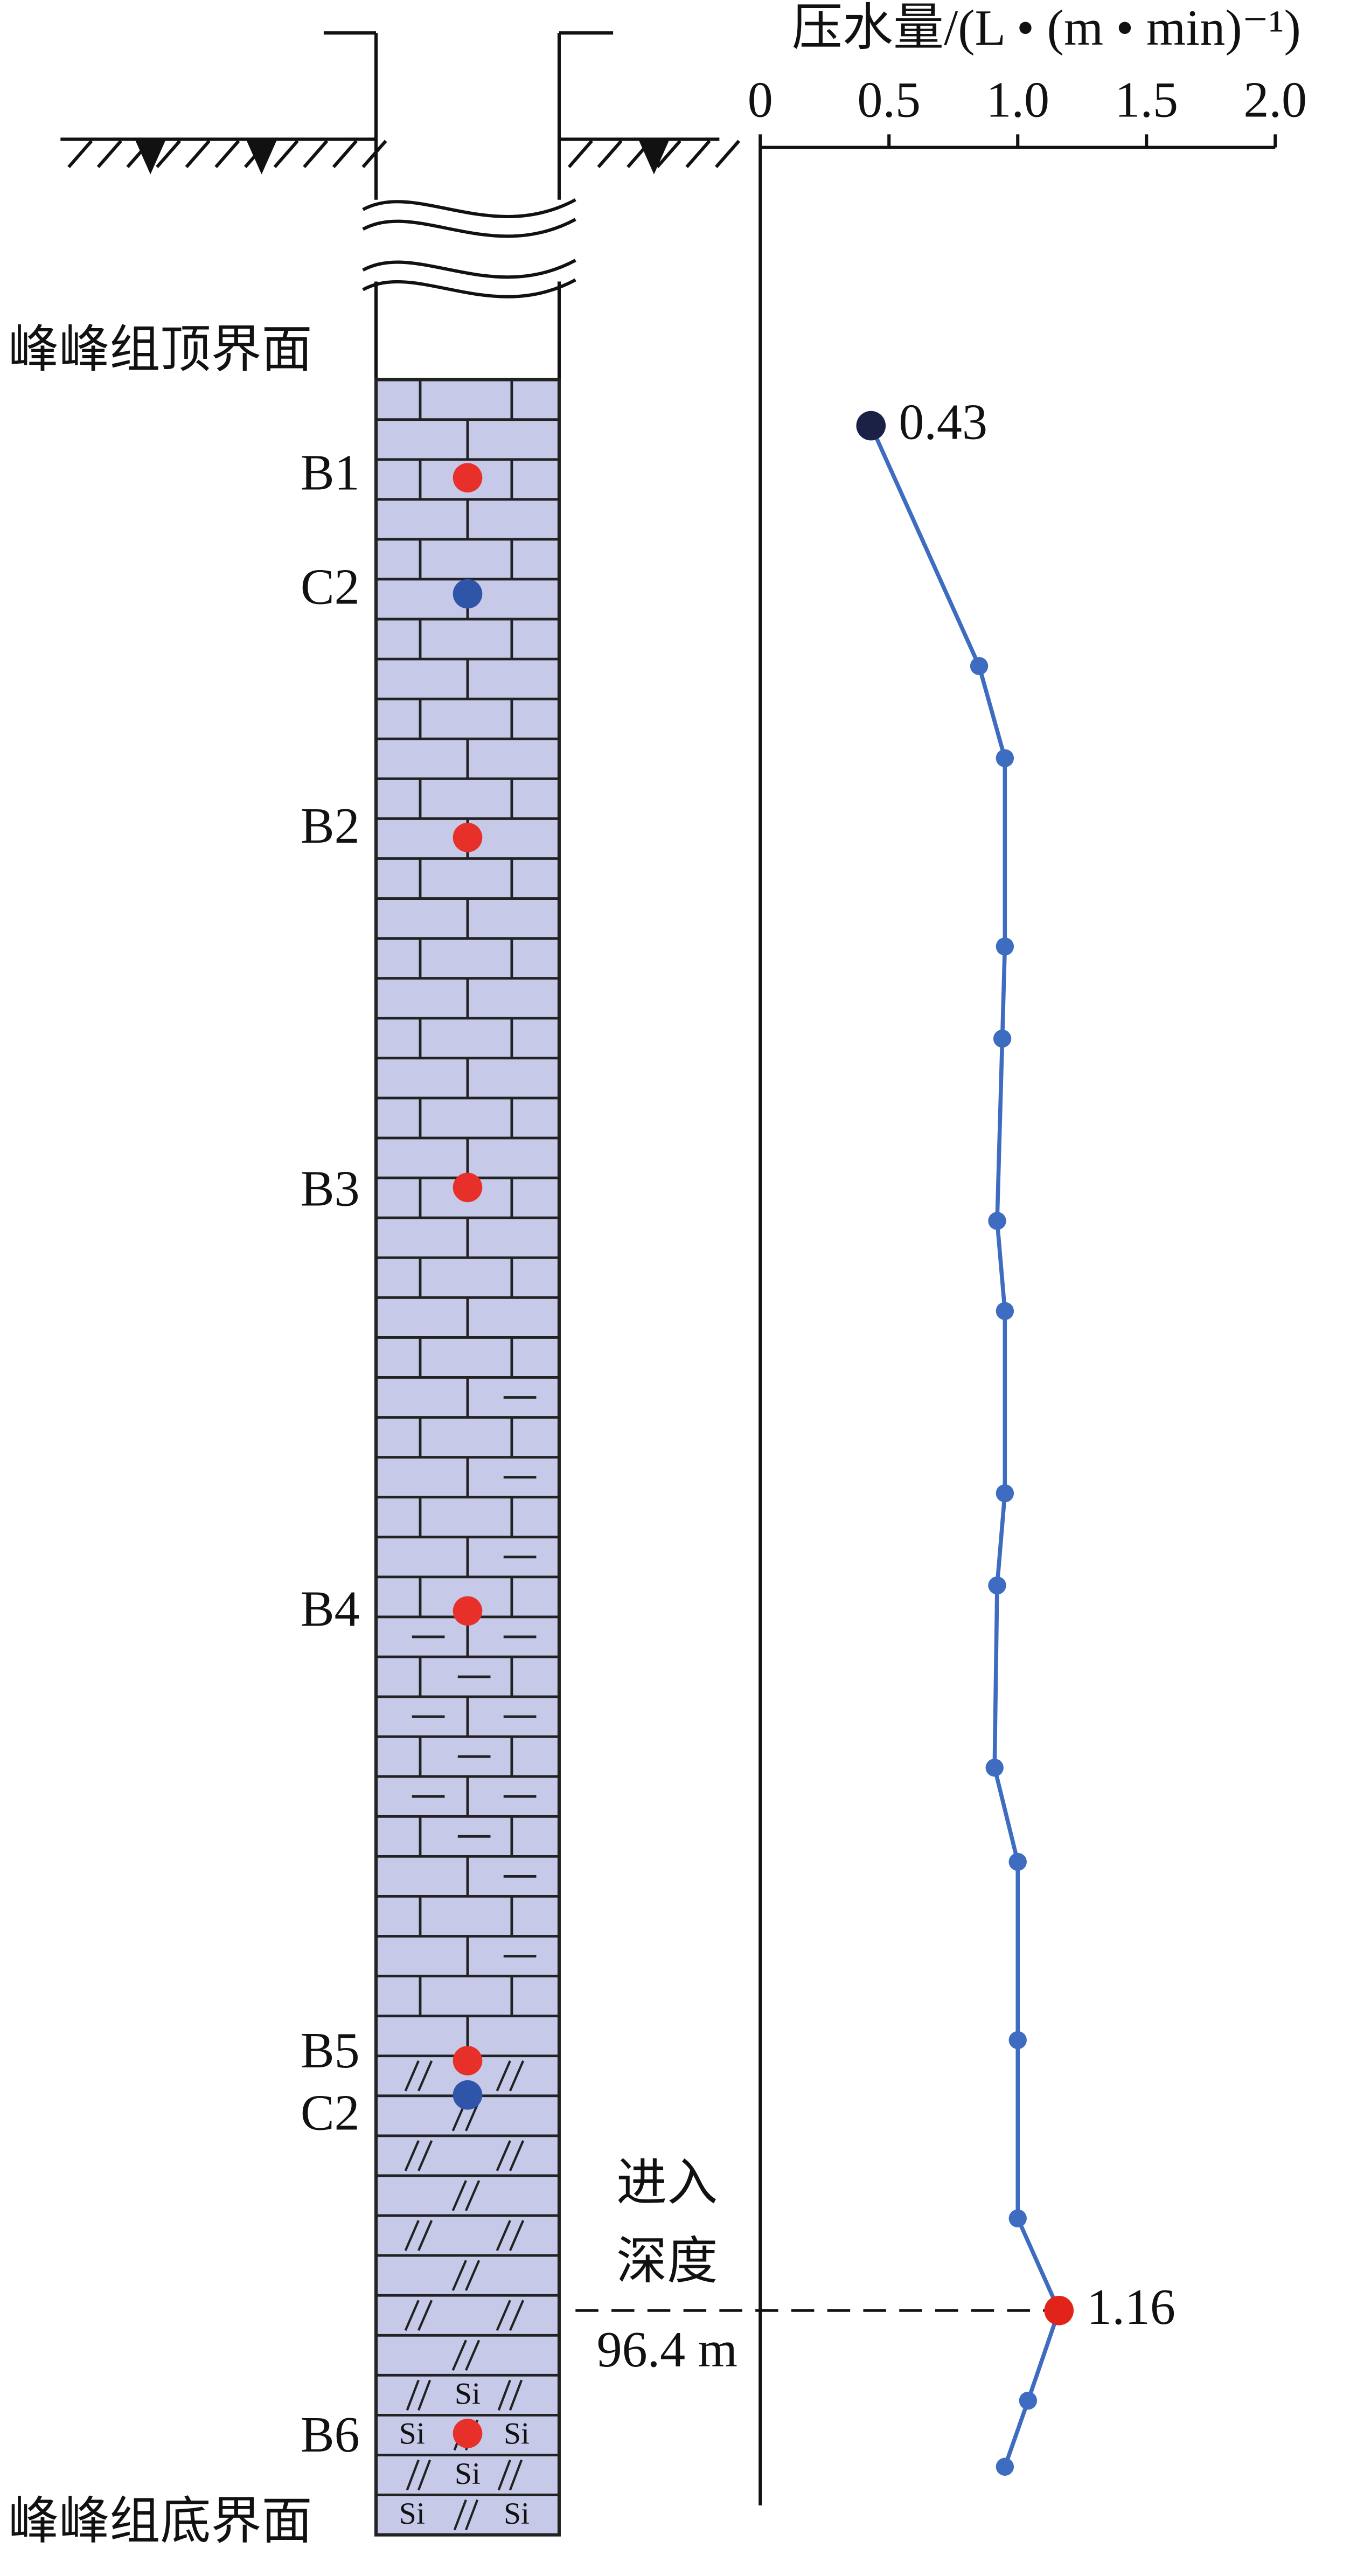  I want to click on x-tick-label: 1.5, so click(1146, 100).